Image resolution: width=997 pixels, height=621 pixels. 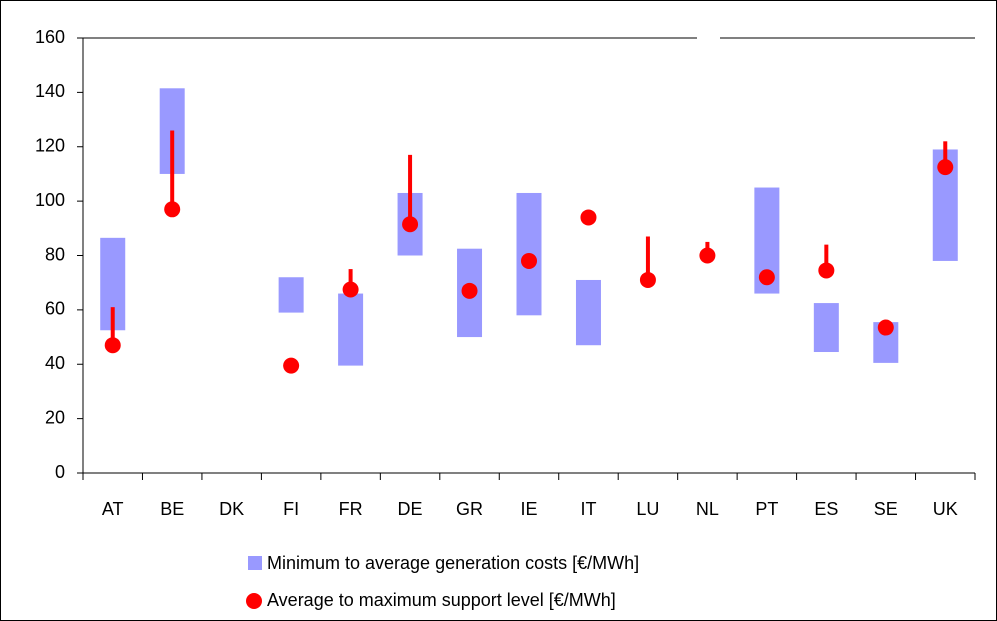 I want to click on y-tick-label: 60, so click(x=55, y=309).